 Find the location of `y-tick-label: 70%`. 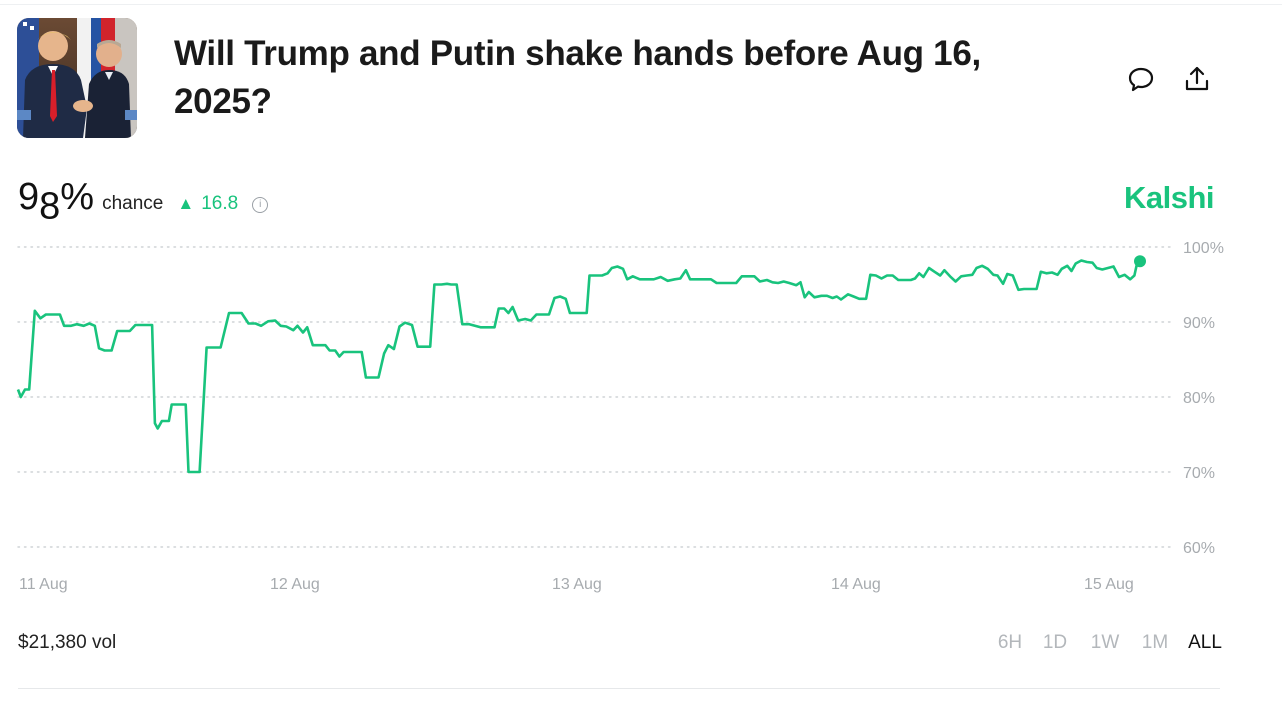

y-tick-label: 70% is located at coordinates (1199, 473).